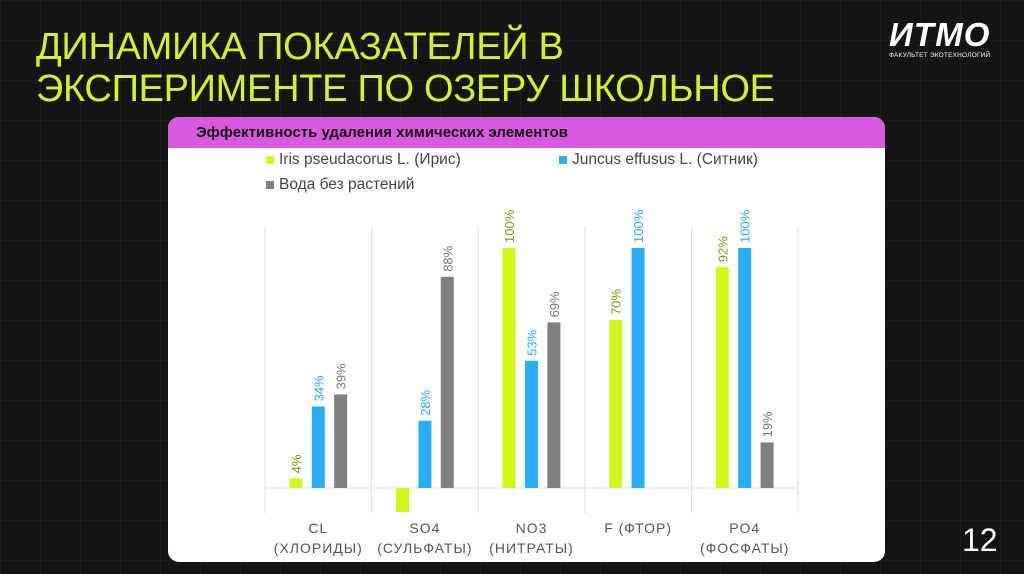  Describe the element at coordinates (424, 548) in the screenshot. I see `category-label: (СУЛЬФАТЫ)` at that location.